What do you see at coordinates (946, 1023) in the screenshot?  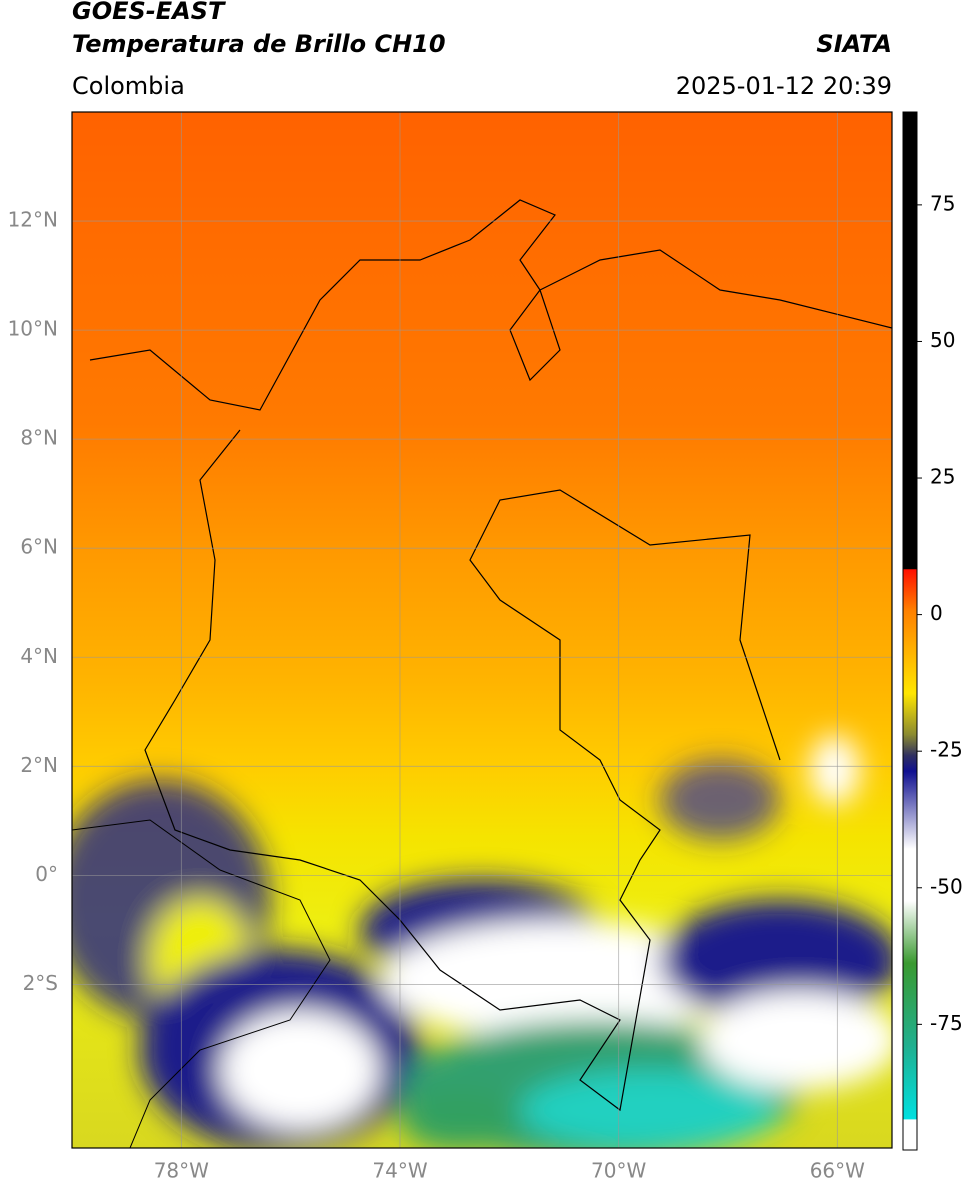 I see `colorbar-tick-label: -75` at bounding box center [946, 1023].